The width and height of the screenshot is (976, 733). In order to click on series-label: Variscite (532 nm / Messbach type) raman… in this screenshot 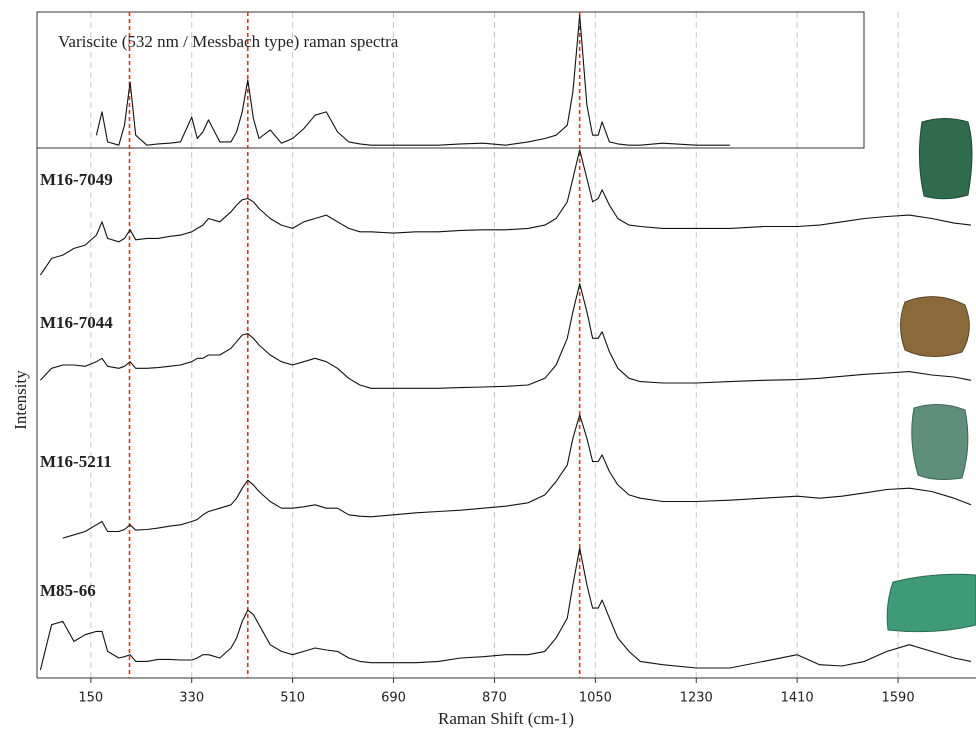, I will do `click(228, 41)`.